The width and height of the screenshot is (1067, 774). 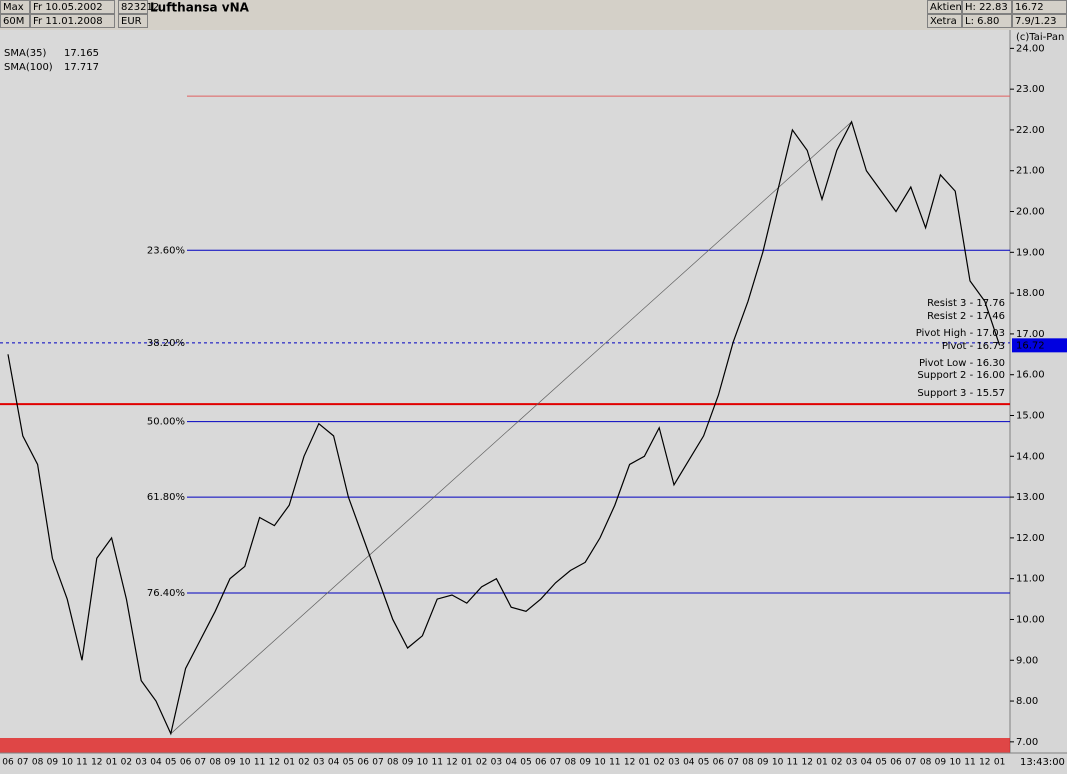 I want to click on header-text: EUR, so click(x=131, y=21).